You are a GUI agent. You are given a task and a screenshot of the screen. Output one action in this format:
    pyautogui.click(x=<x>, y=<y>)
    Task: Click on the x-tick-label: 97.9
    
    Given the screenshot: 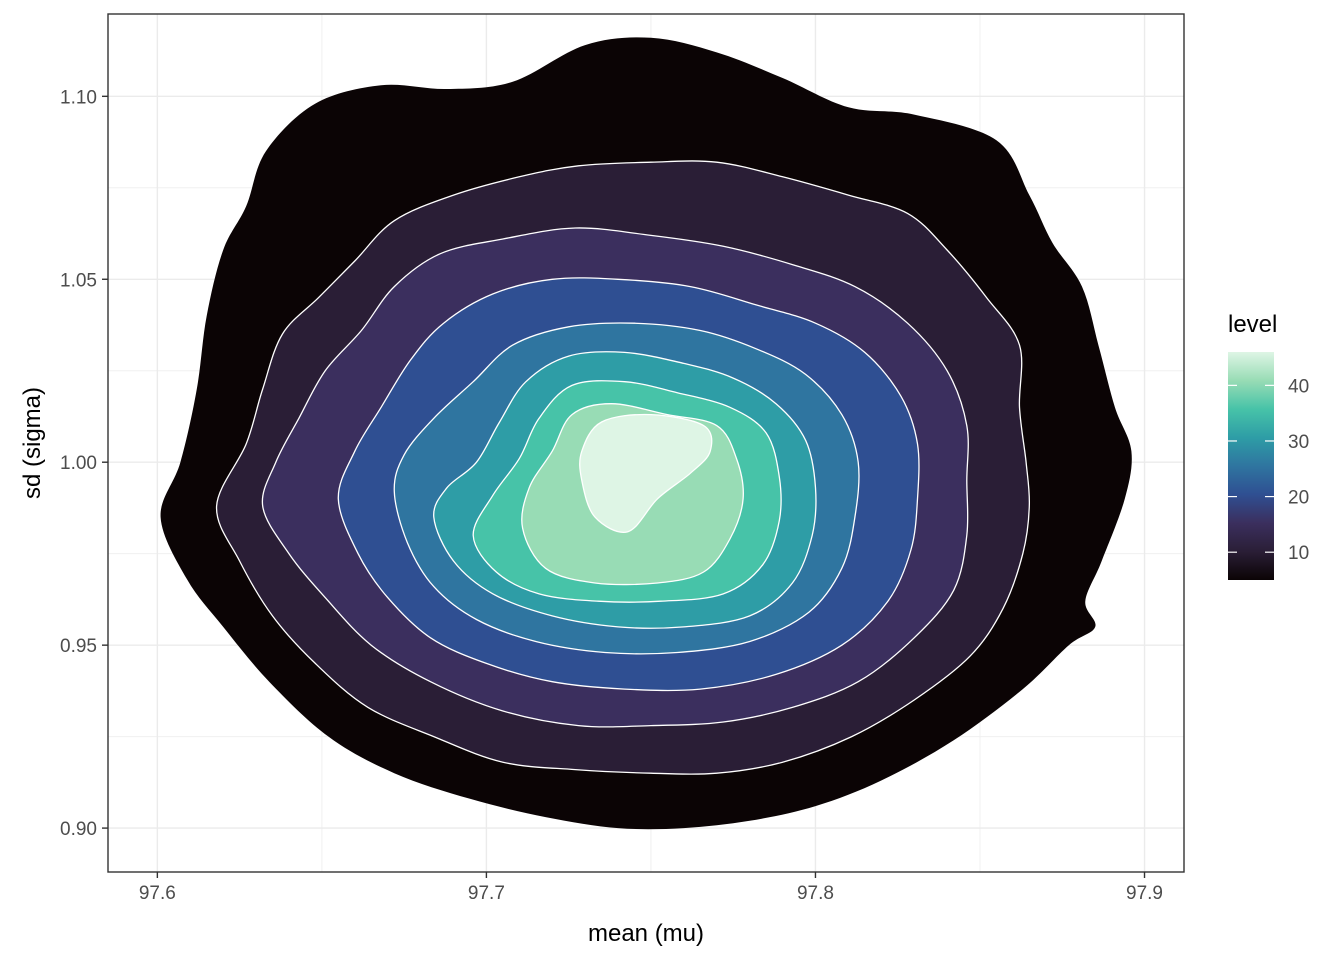 What is the action you would take?
    pyautogui.click(x=1144, y=893)
    